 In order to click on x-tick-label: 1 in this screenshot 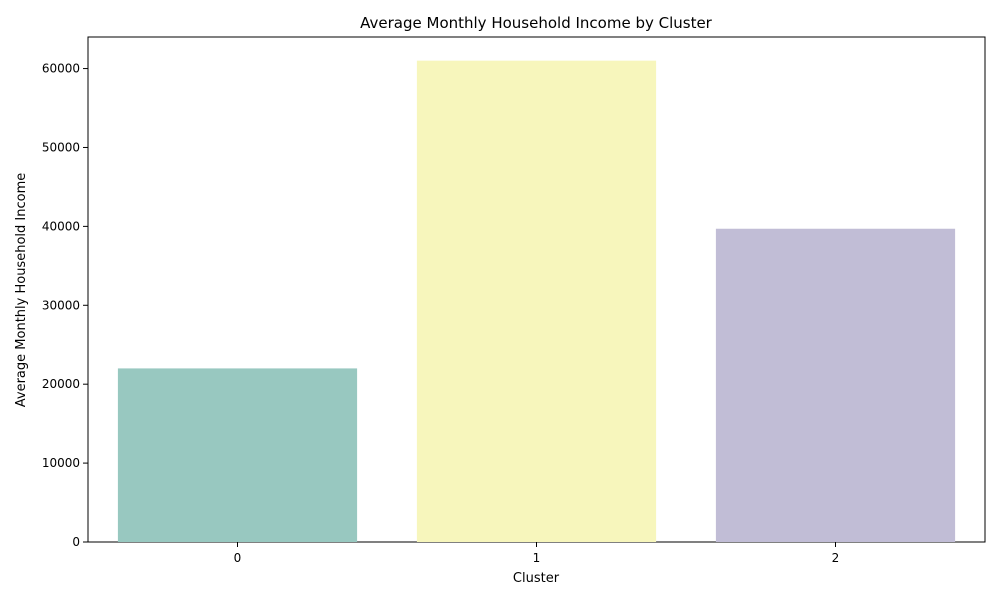, I will do `click(537, 558)`.